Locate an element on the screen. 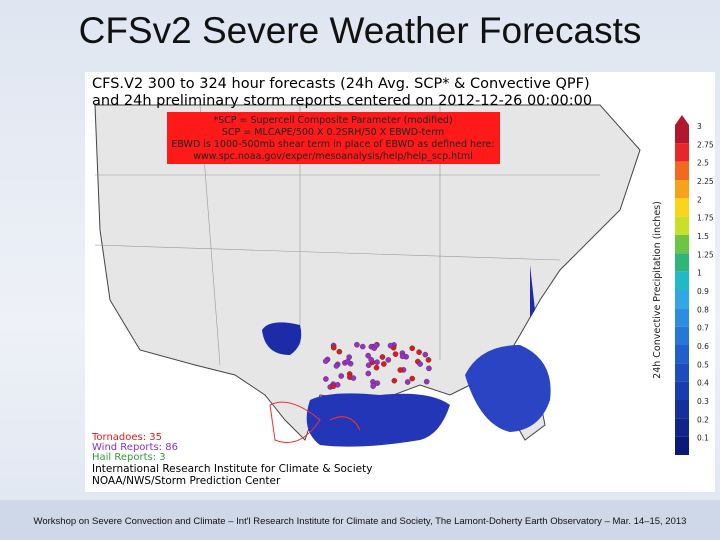  footer-bar is located at coordinates (360, 520).